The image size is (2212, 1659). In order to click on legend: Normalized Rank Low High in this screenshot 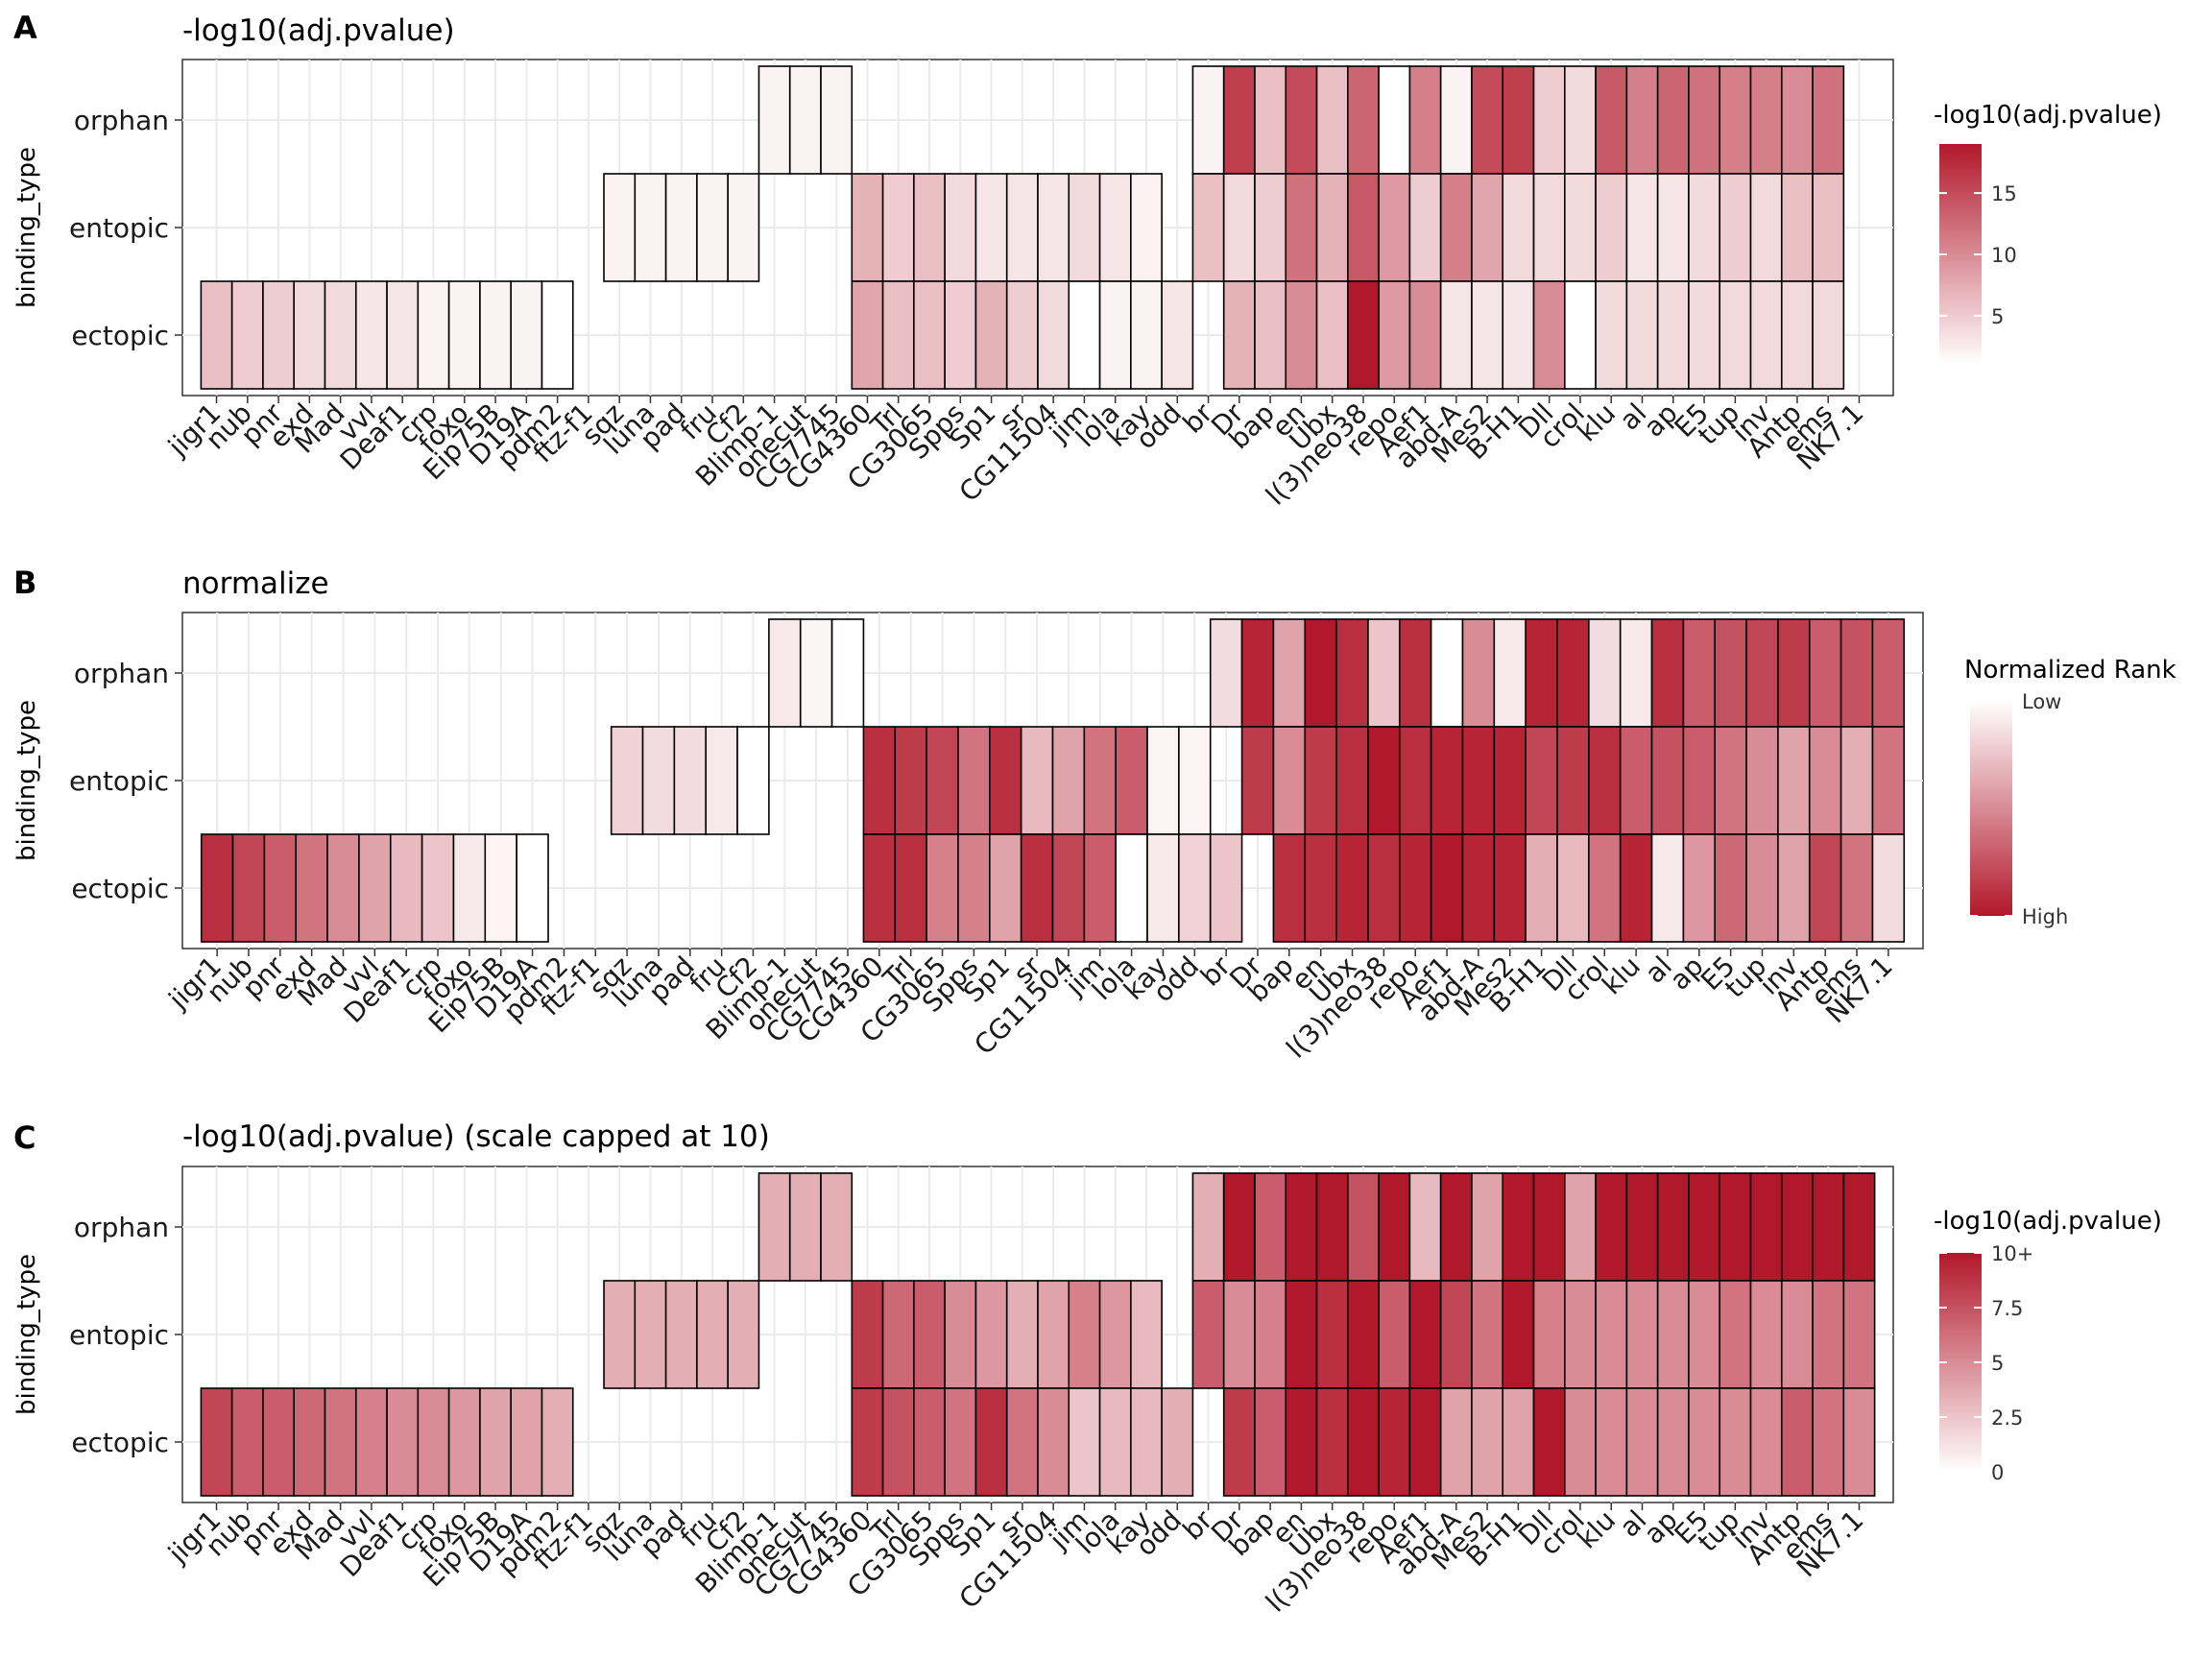, I will do `click(2070, 792)`.